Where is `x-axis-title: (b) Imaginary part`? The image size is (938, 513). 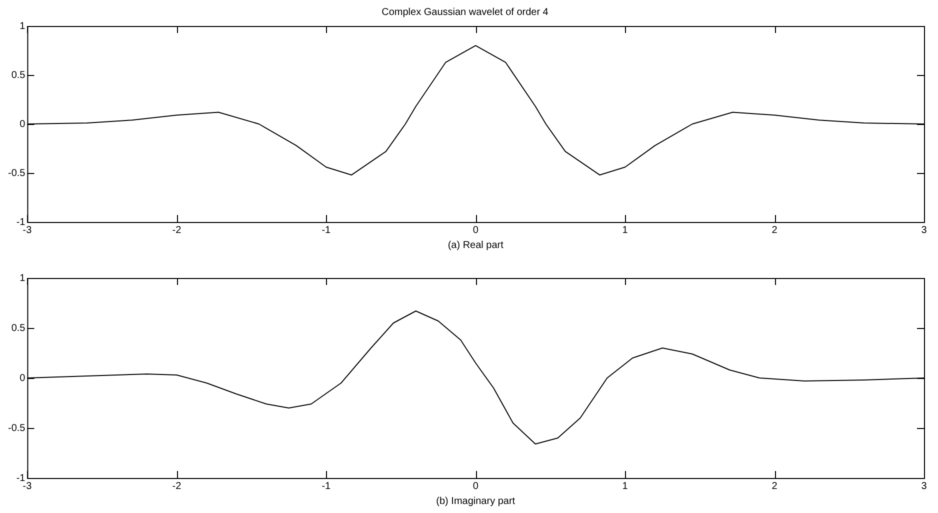 x-axis-title: (b) Imaginary part is located at coordinates (476, 501).